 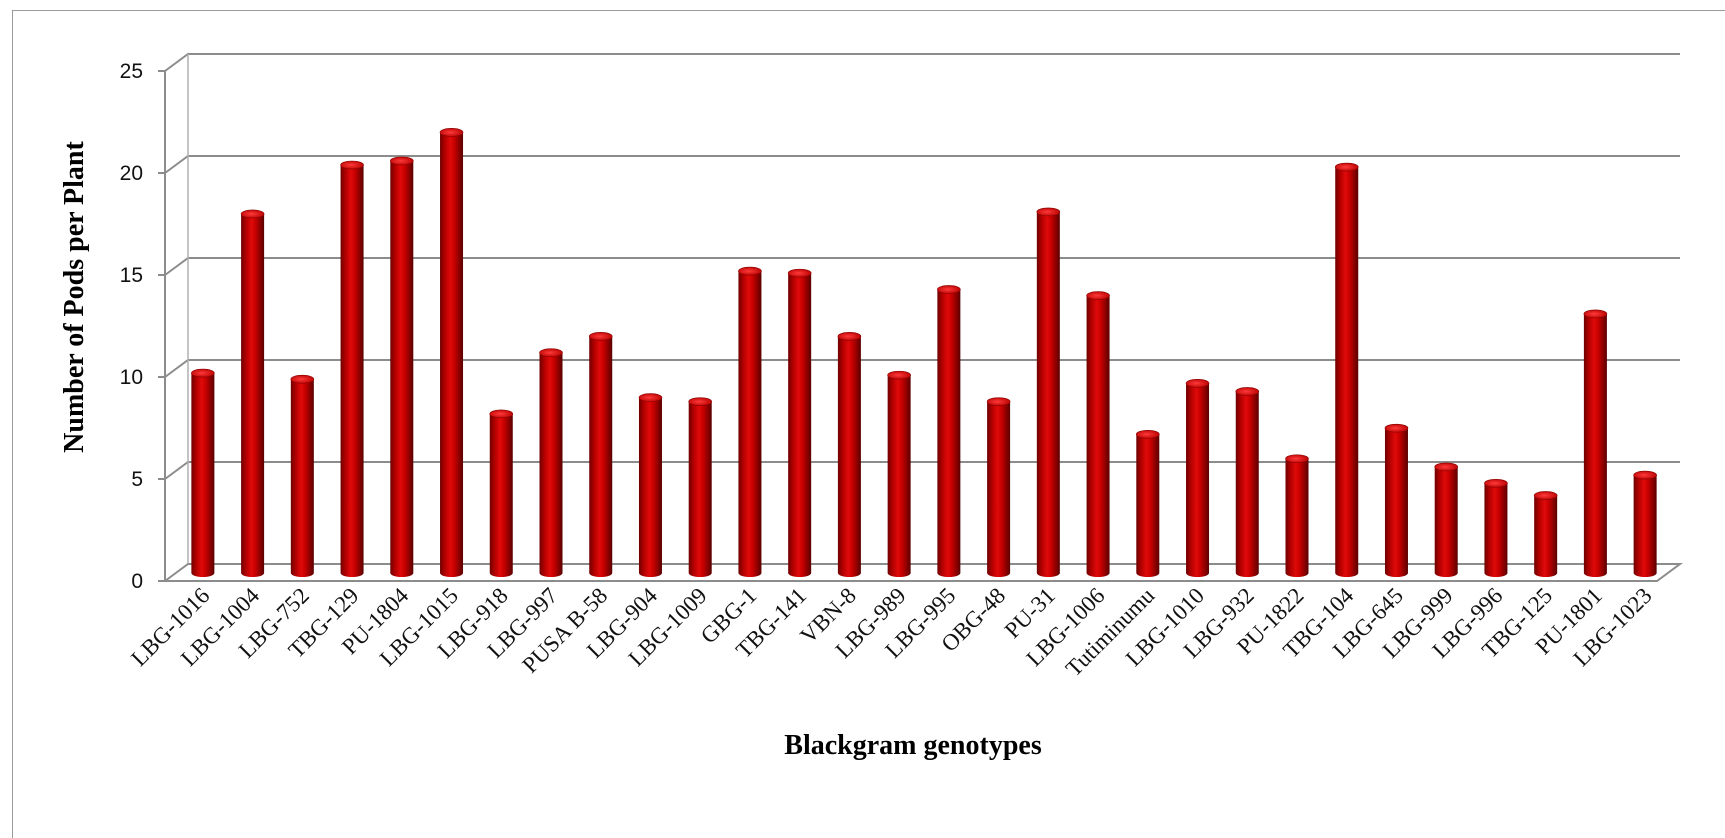 I want to click on gridline, so click(x=922, y=62).